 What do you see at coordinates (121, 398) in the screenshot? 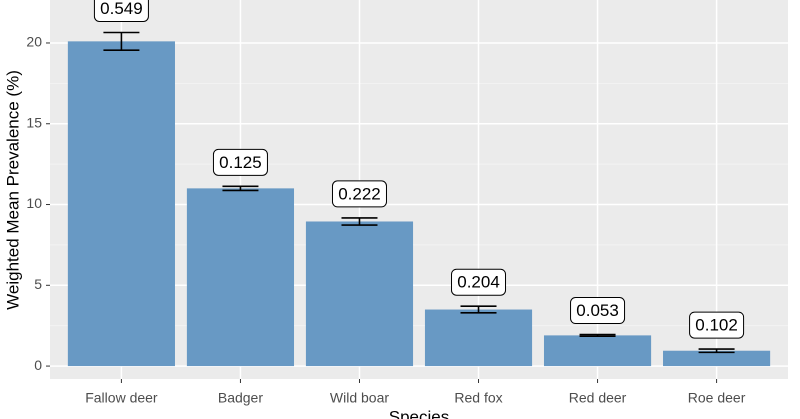
I see `x-tick-label: Fallow deer` at bounding box center [121, 398].